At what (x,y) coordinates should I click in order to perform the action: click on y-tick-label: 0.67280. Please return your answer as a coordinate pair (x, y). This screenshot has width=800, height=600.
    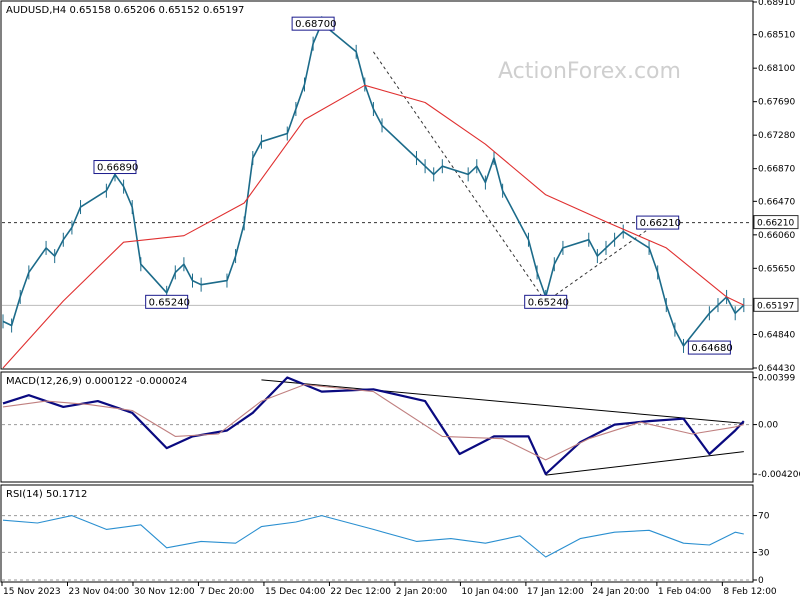
    Looking at the image, I should click on (776, 136).